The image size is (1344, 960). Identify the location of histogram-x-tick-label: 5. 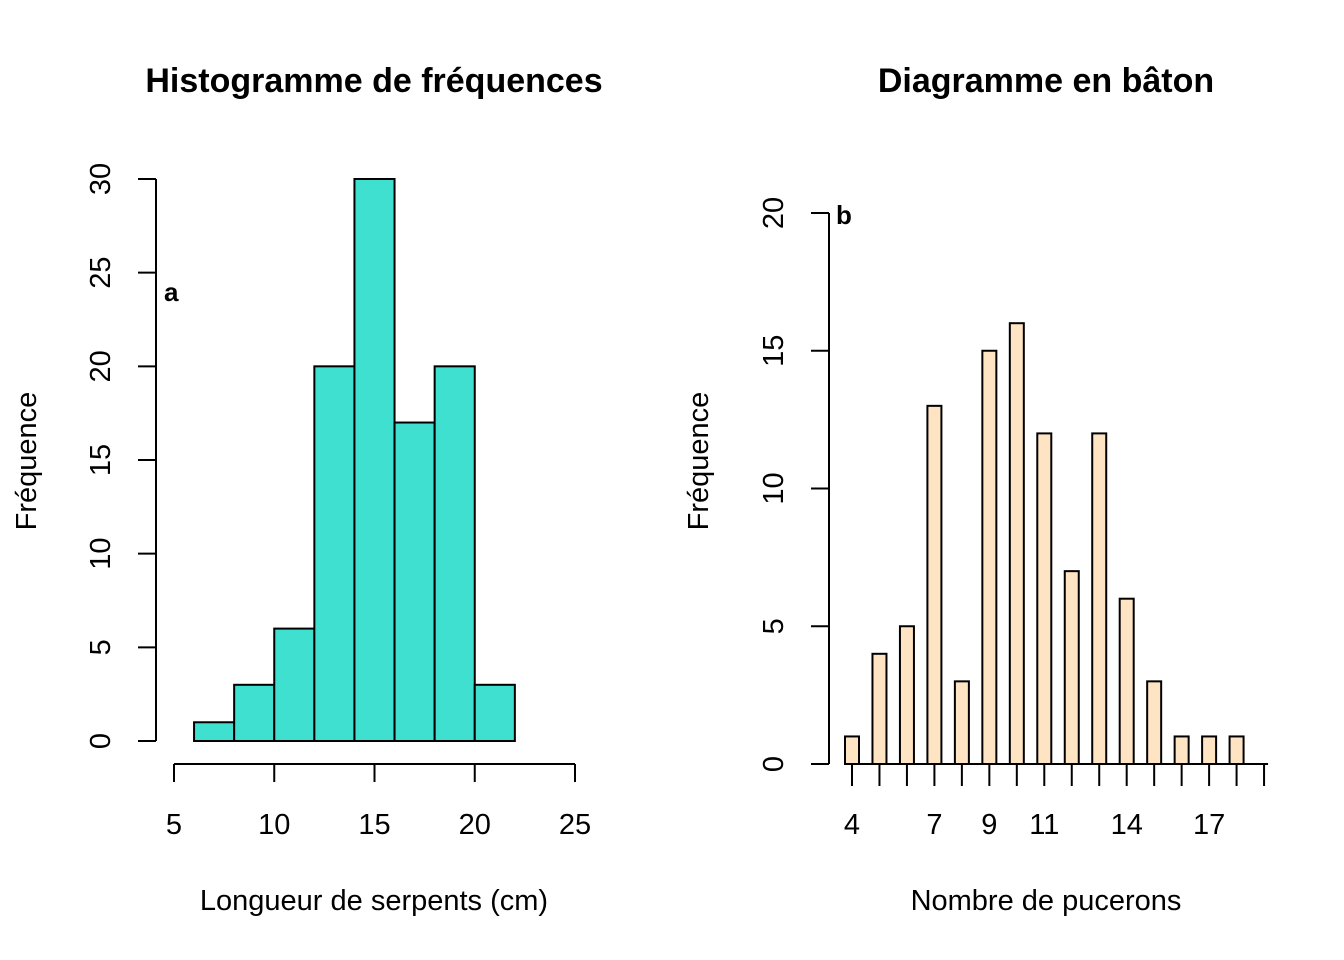
(174, 825).